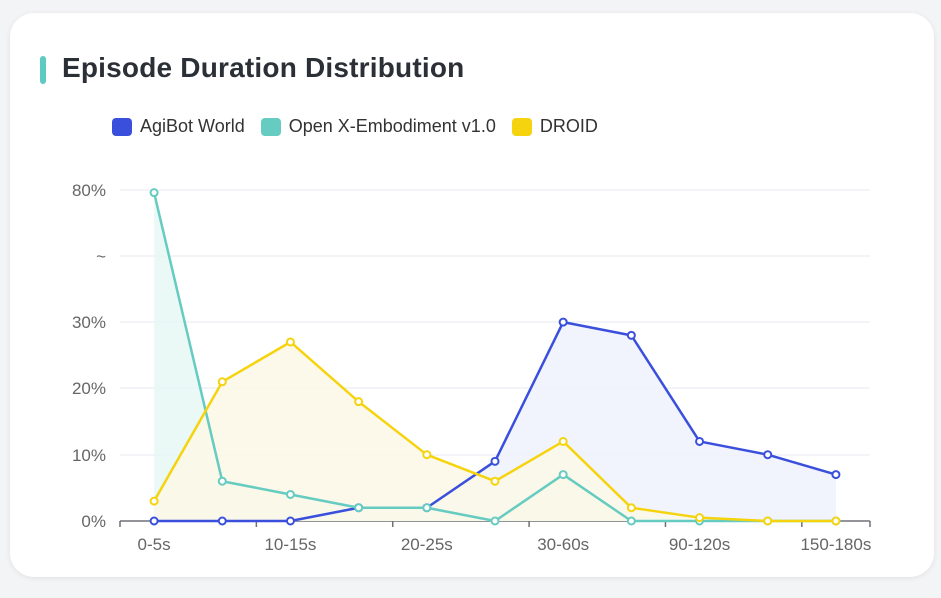  I want to click on legend-item-droid: DROID, so click(554, 126).